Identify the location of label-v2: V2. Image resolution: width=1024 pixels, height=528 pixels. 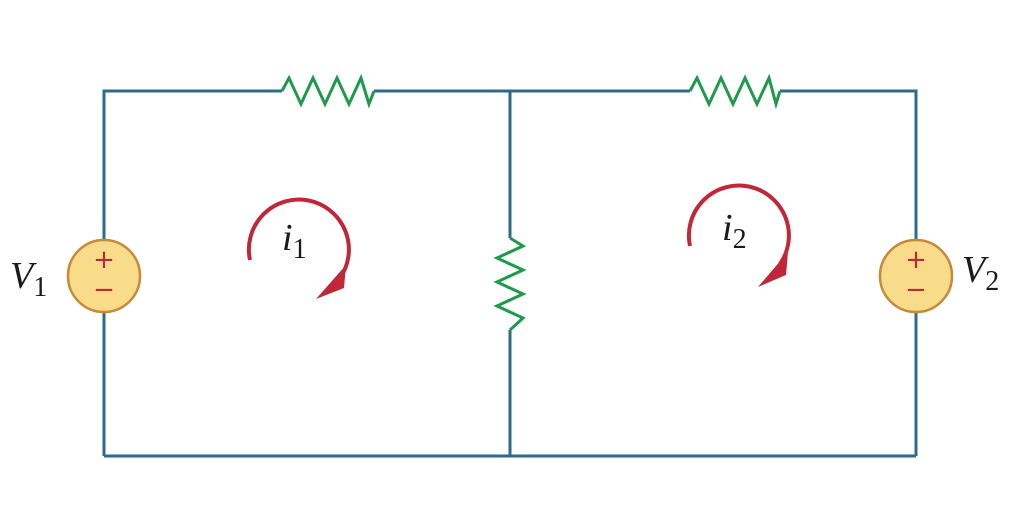
(980, 273).